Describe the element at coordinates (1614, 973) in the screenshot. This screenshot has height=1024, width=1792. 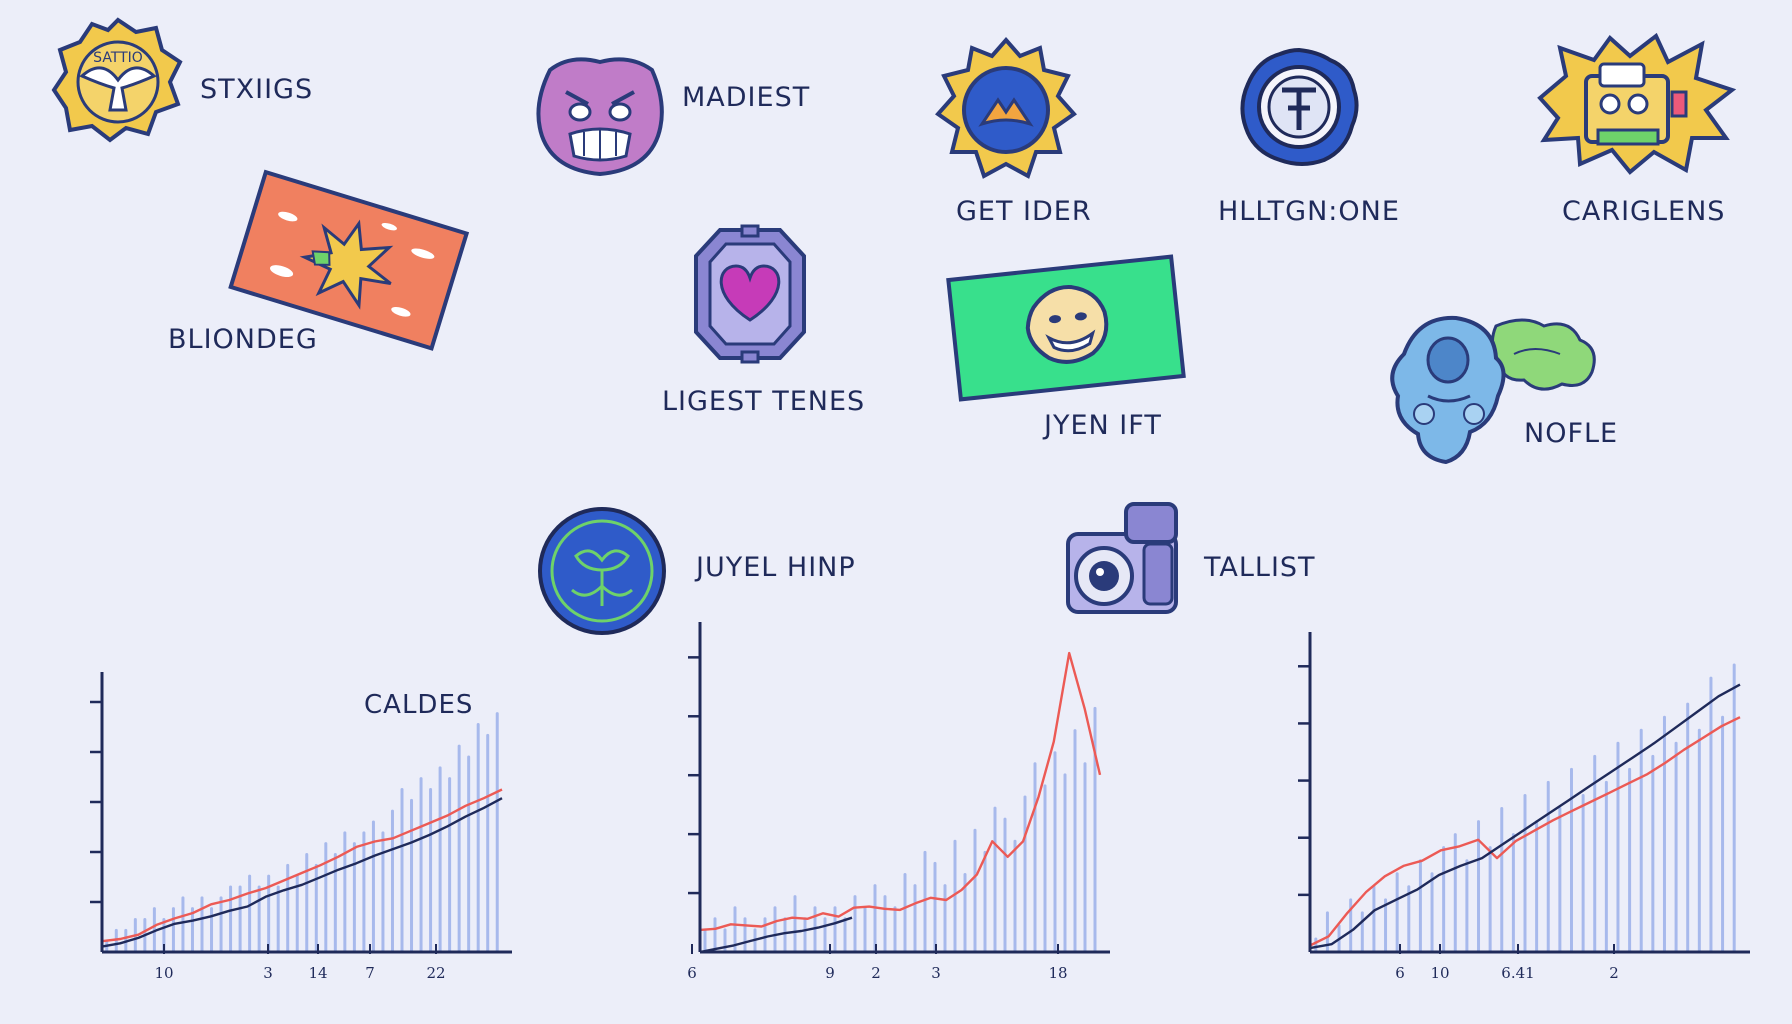
I see `chart-3-x-tick-label: 2` at that location.